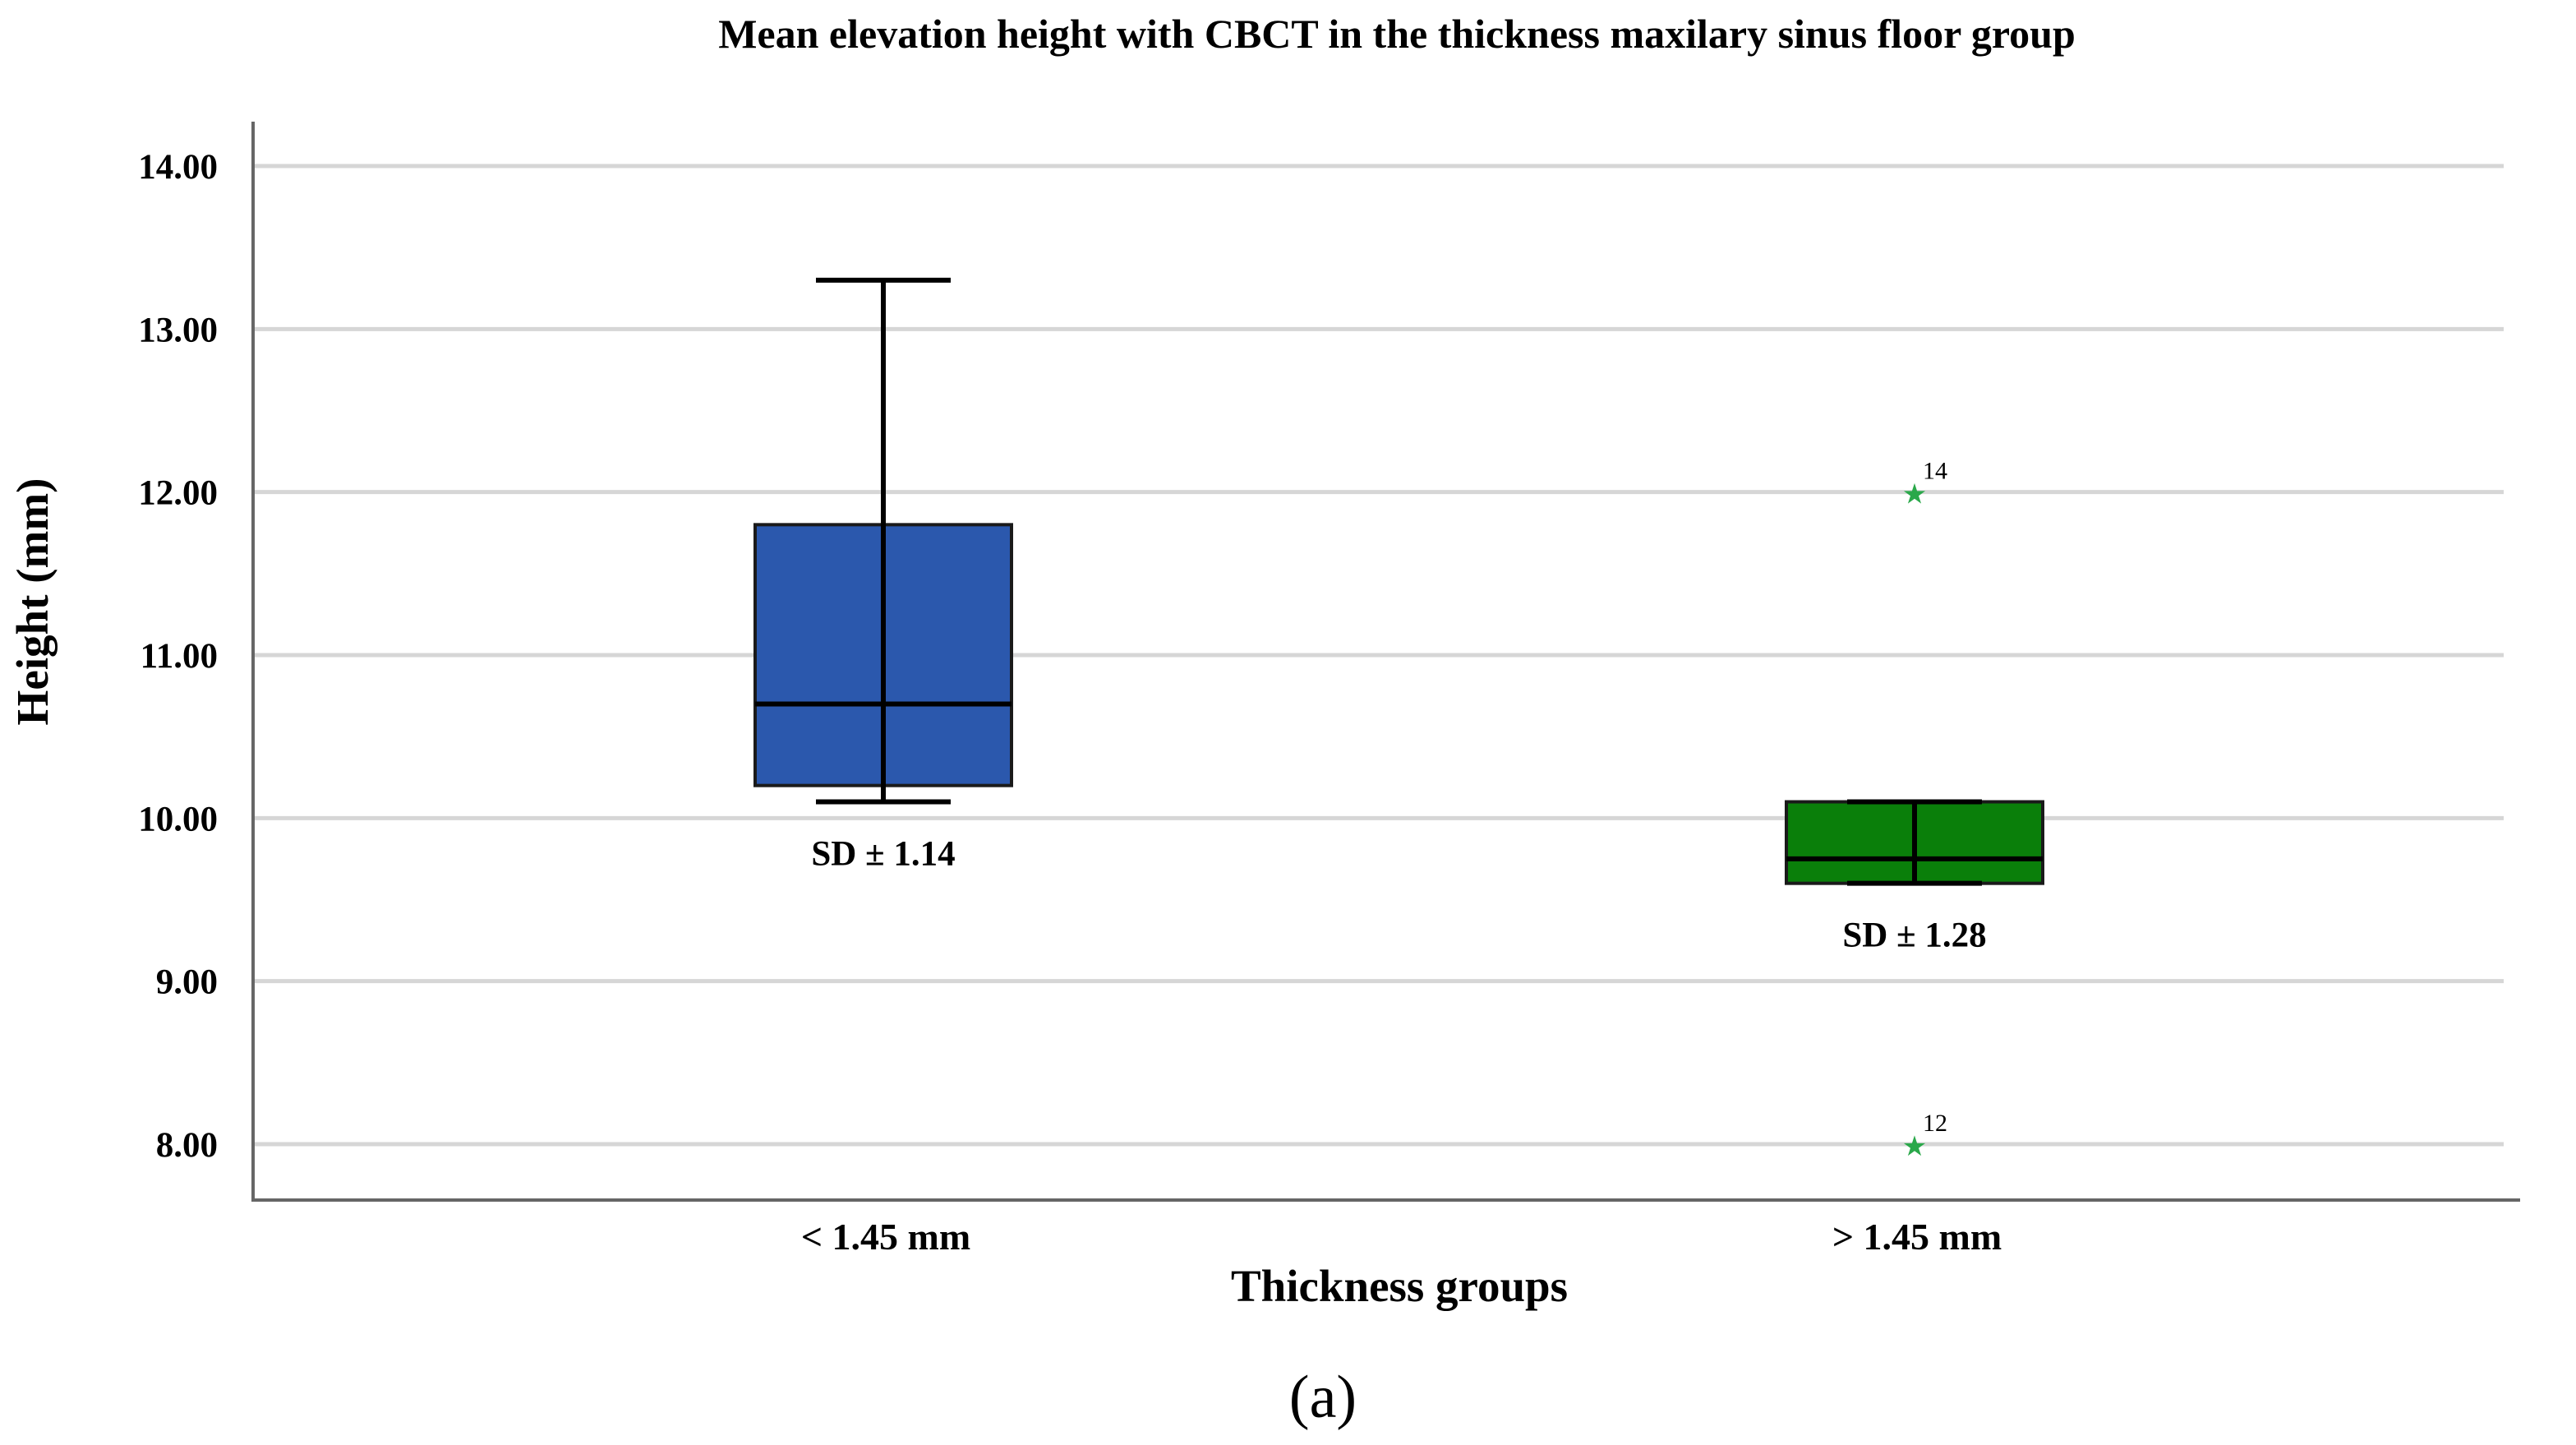 This screenshot has width=2576, height=1445. What do you see at coordinates (883, 855) in the screenshot?
I see `sd-label: SD ± 1.14` at bounding box center [883, 855].